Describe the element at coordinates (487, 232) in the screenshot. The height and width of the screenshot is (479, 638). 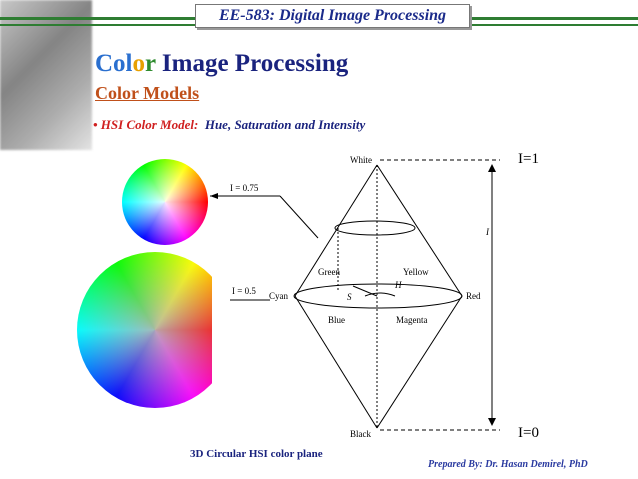
I see `label: I` at that location.